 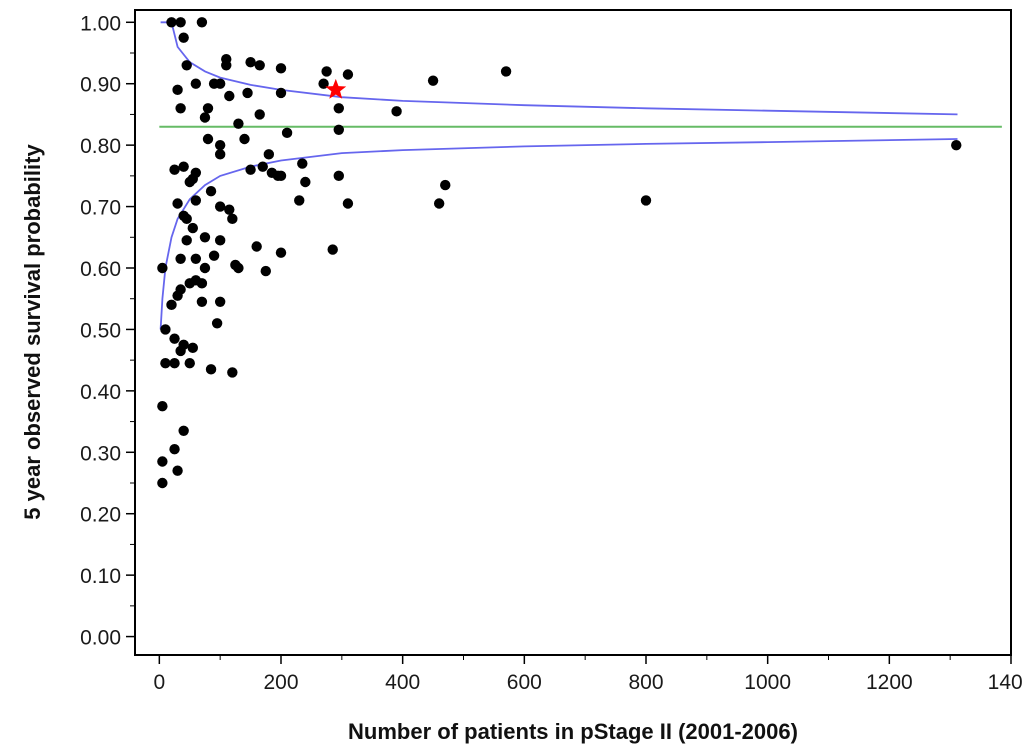 I want to click on x-tick-label: 200, so click(x=280, y=682).